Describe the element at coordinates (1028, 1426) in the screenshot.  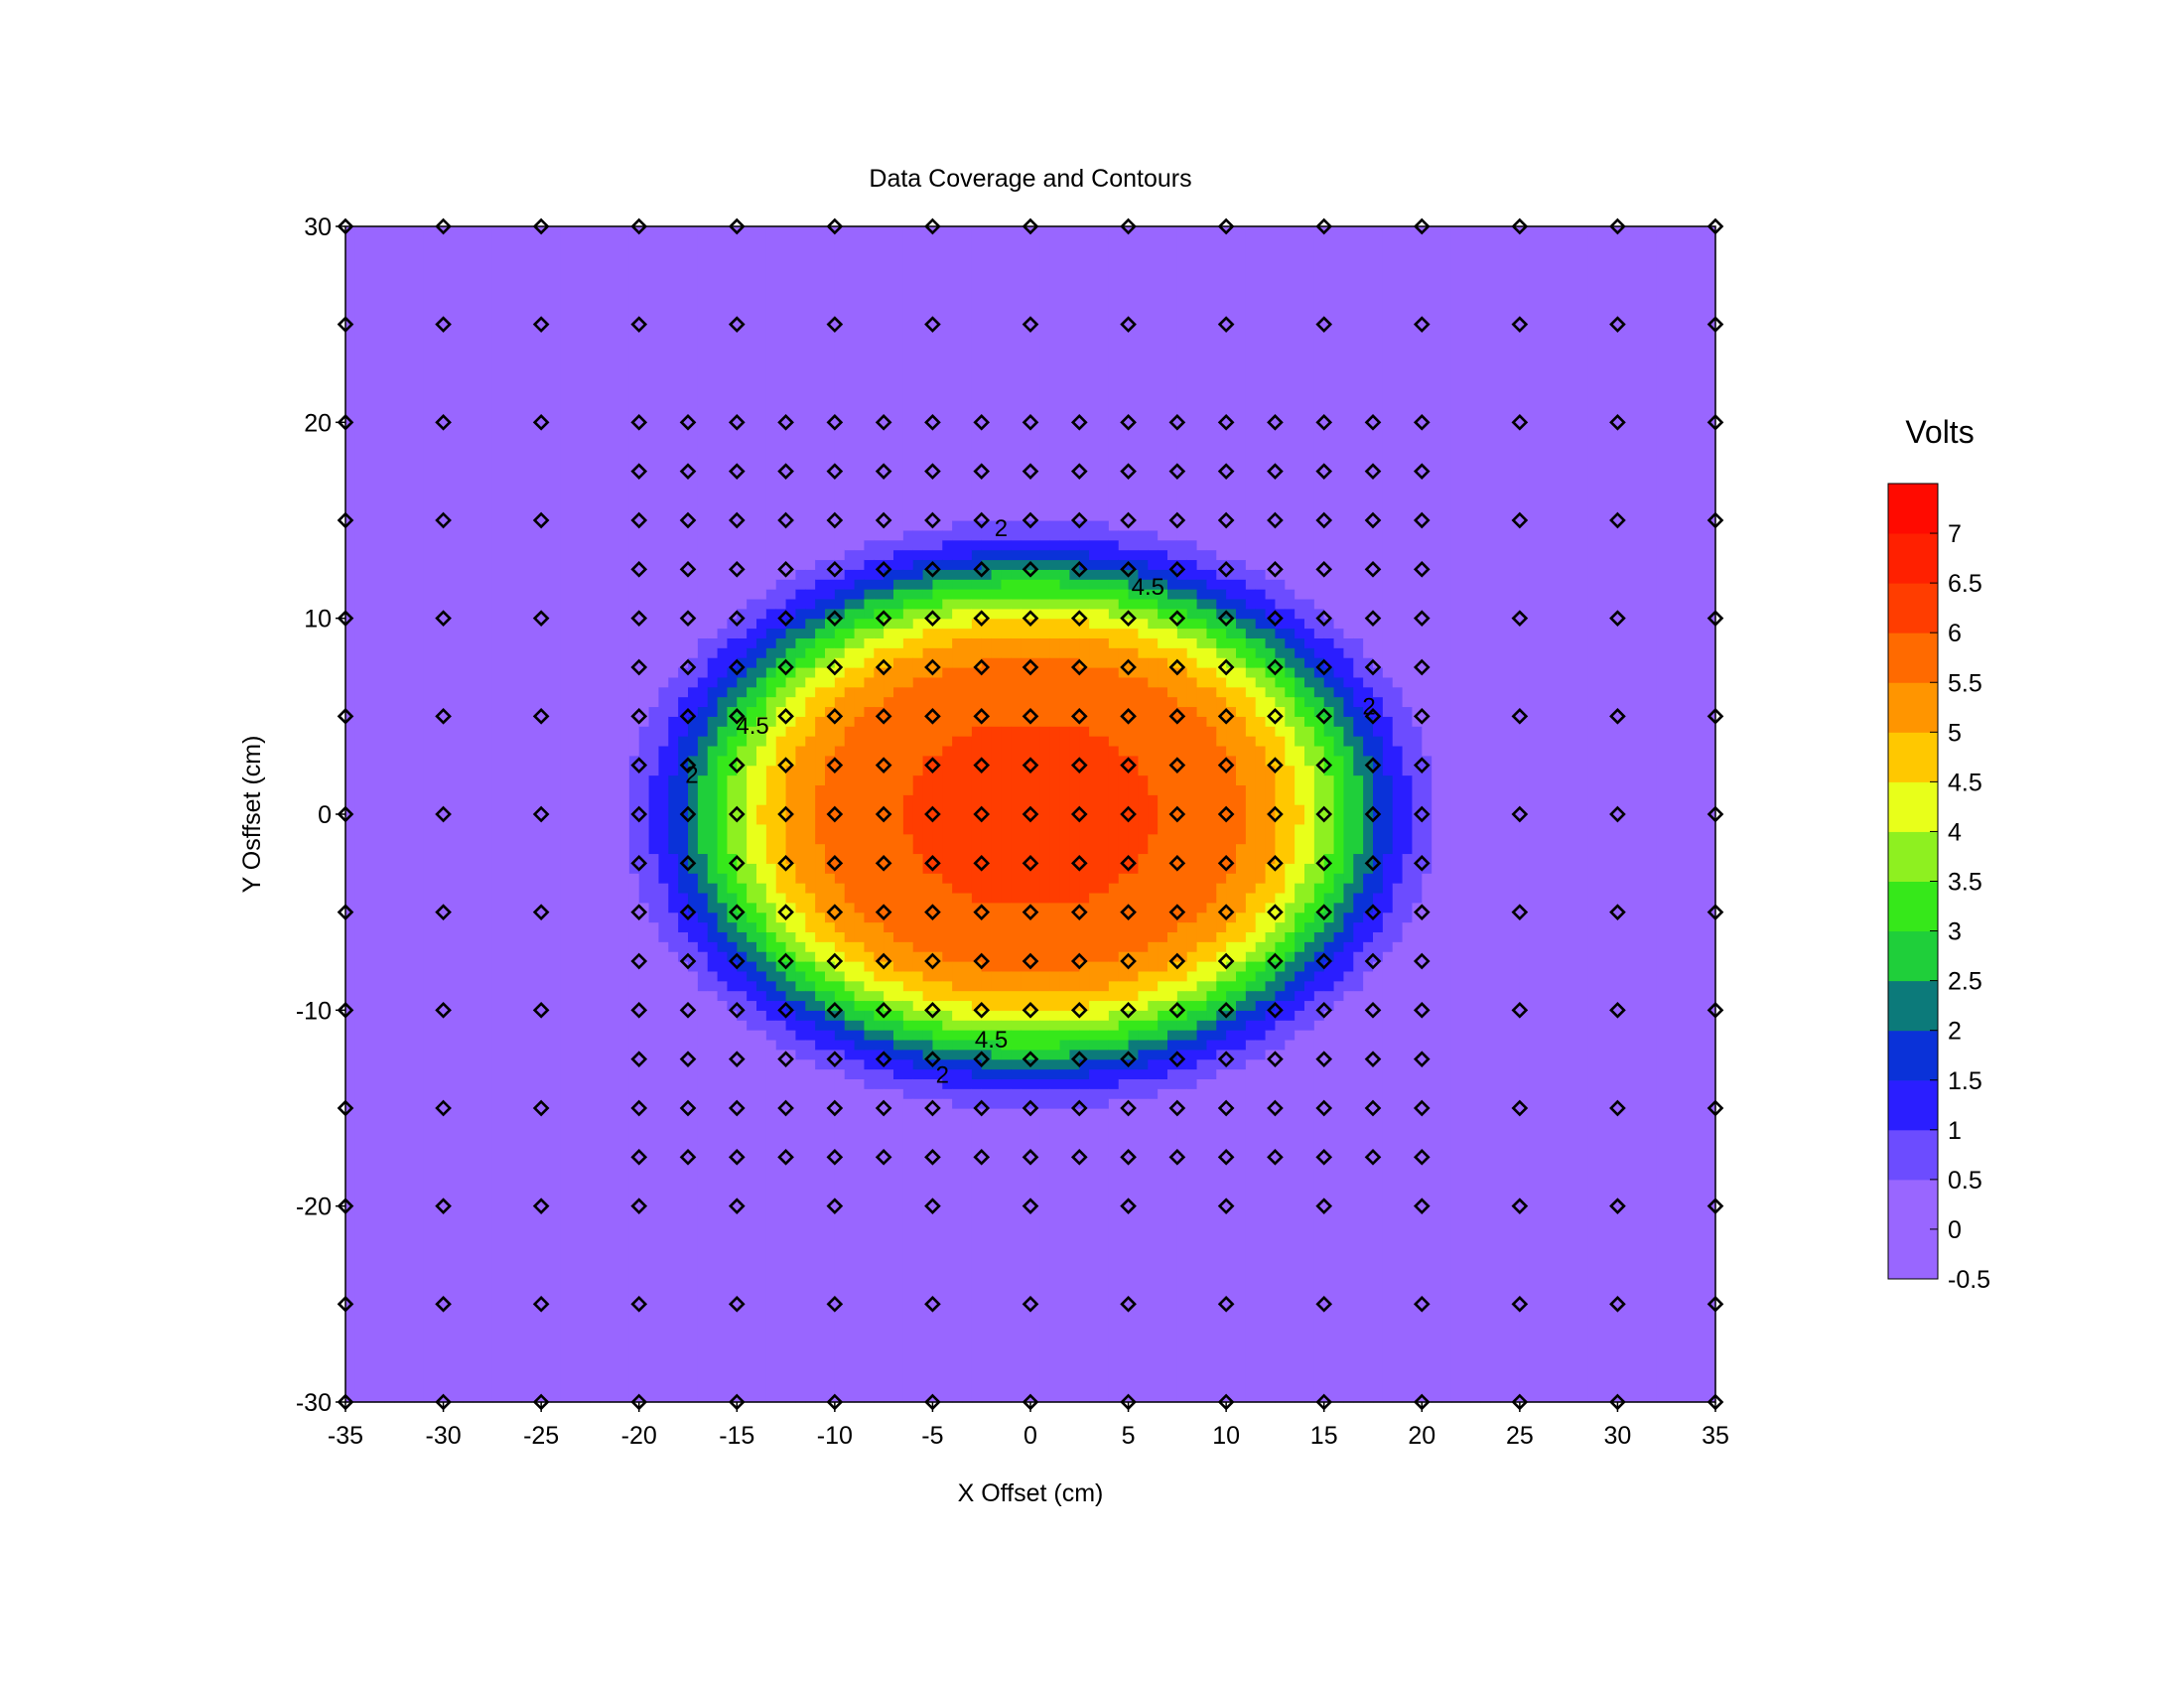
I see `x-axis: -35 -30 -25 -20 -15 -10 -5 0 5 10 15 20 25 30 35` at that location.